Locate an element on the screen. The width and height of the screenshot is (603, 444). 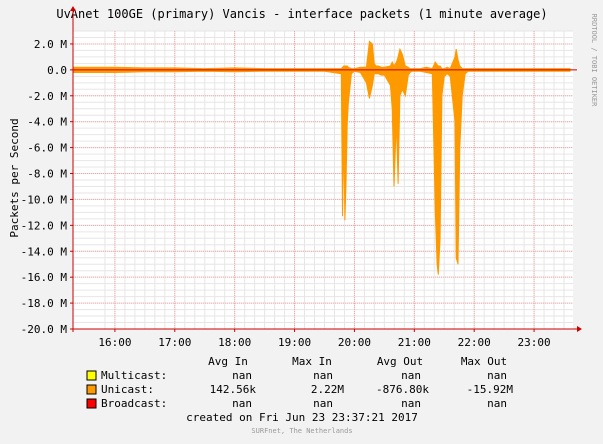
x-tick-label: 20:00 is located at coordinates (354, 342).